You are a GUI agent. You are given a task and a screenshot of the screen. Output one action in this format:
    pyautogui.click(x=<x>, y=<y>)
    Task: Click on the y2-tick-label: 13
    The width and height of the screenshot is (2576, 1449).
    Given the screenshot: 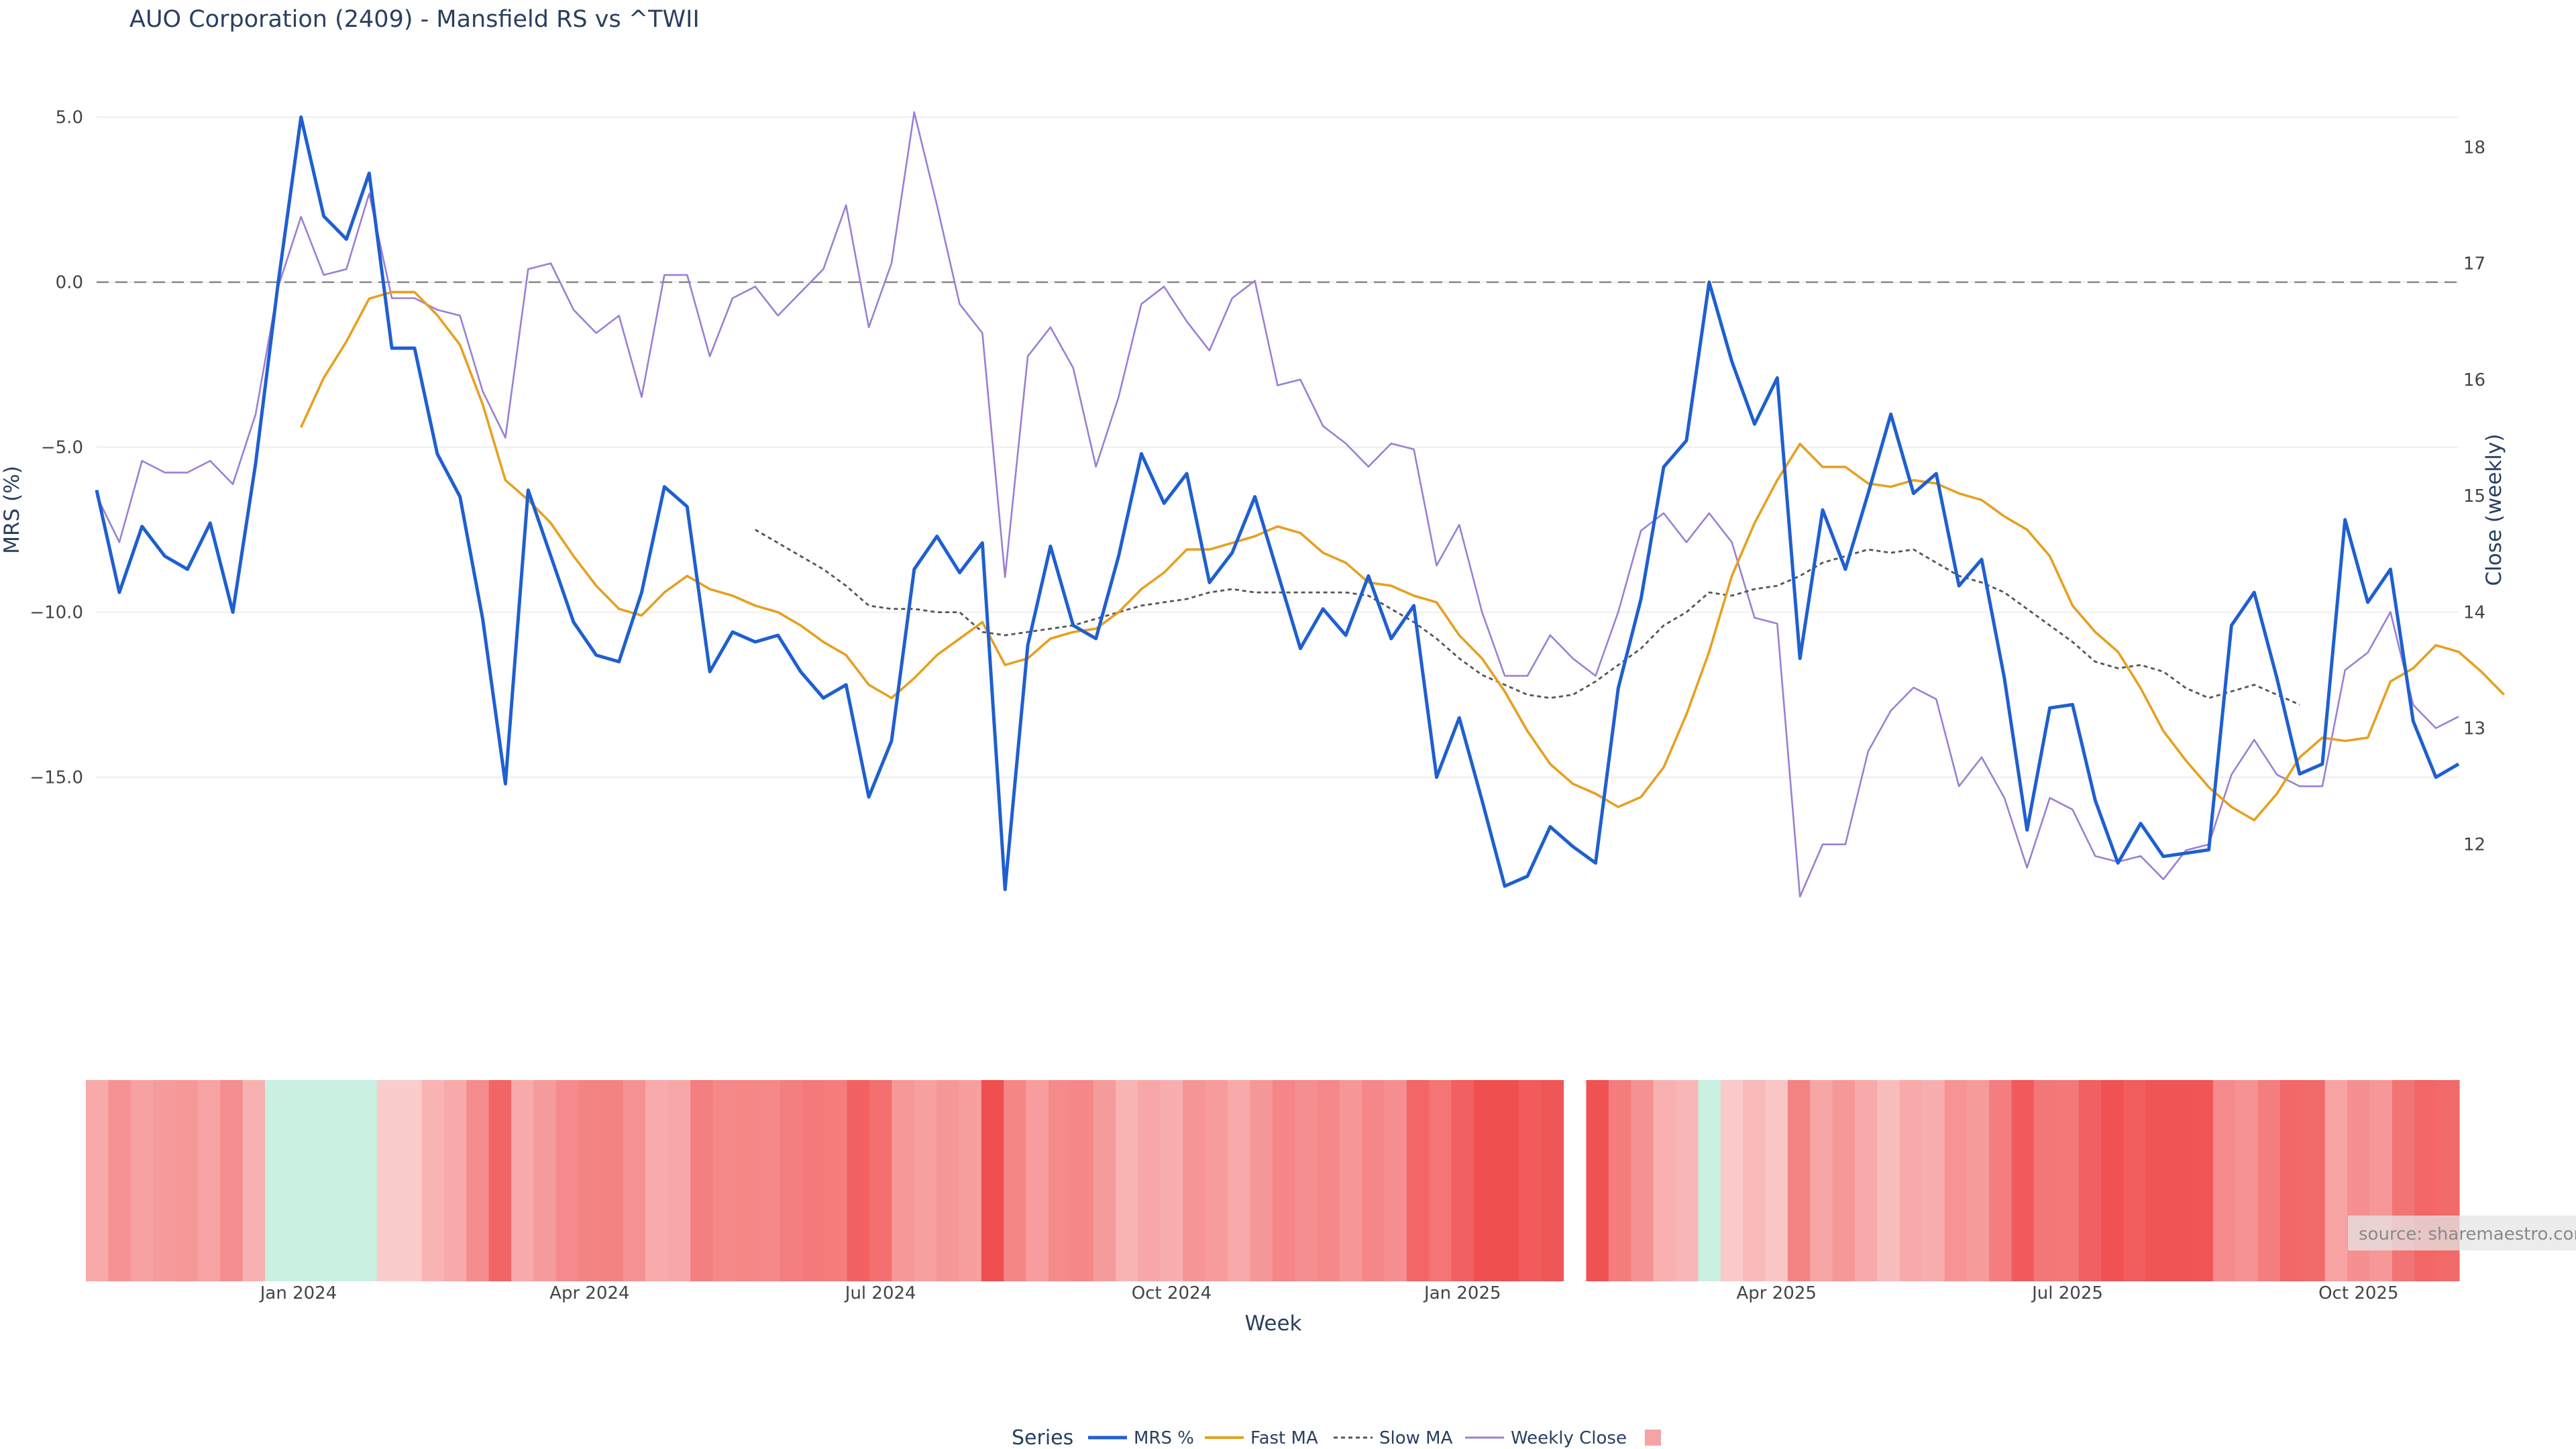 What is the action you would take?
    pyautogui.click(x=2474, y=728)
    